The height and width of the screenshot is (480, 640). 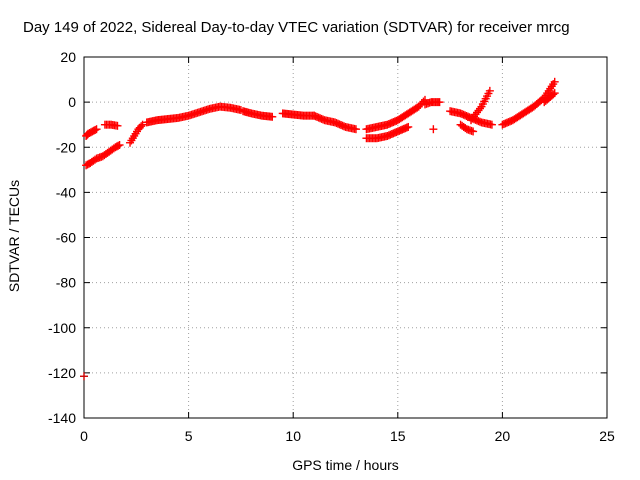 What do you see at coordinates (503, 436) in the screenshot?
I see `x-tick-label: 20` at bounding box center [503, 436].